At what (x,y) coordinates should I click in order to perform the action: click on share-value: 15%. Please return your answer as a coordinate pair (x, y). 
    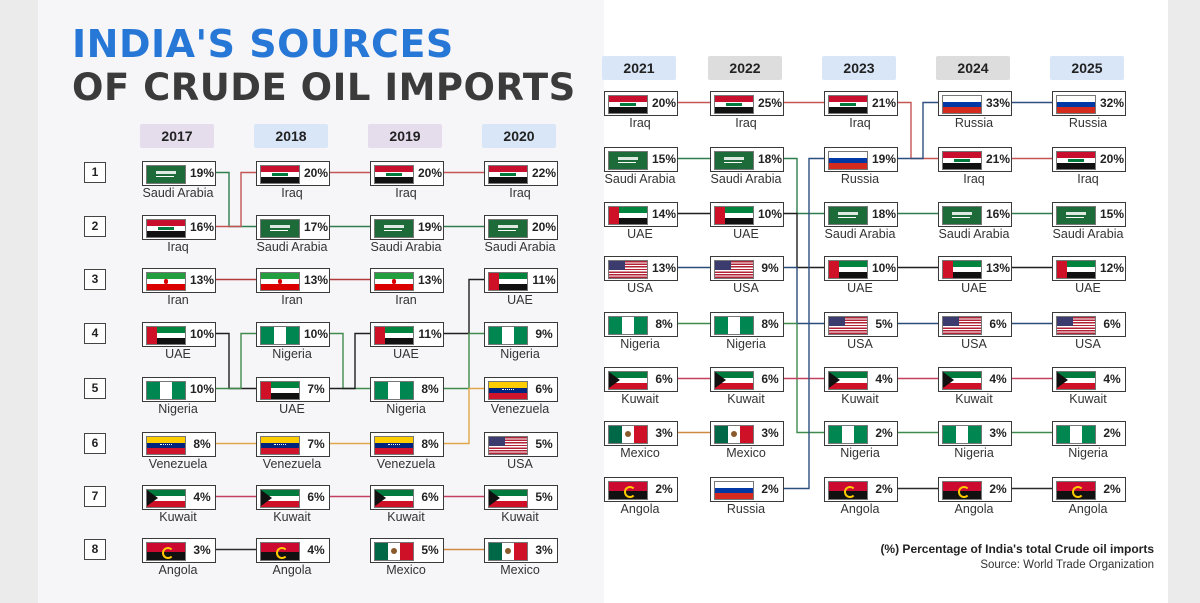
    Looking at the image, I should click on (1112, 214).